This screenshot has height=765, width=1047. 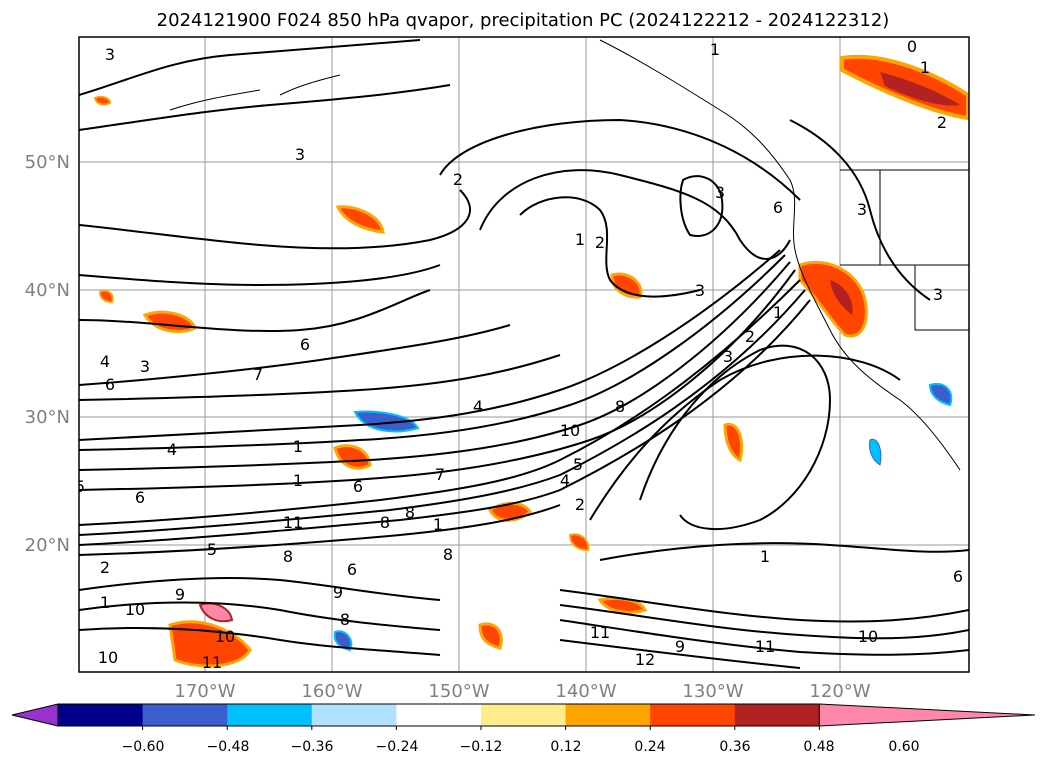 I want to click on contour-label: 12, so click(x=645, y=659).